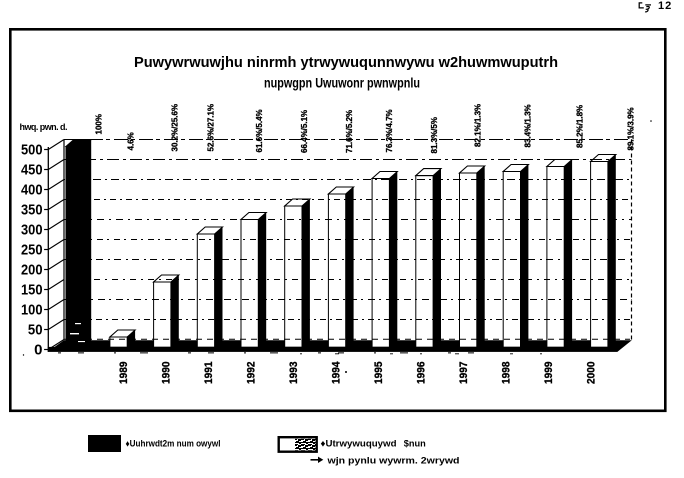 The width and height of the screenshot is (684, 478). I want to click on svg-text: 500, so click(32, 150).